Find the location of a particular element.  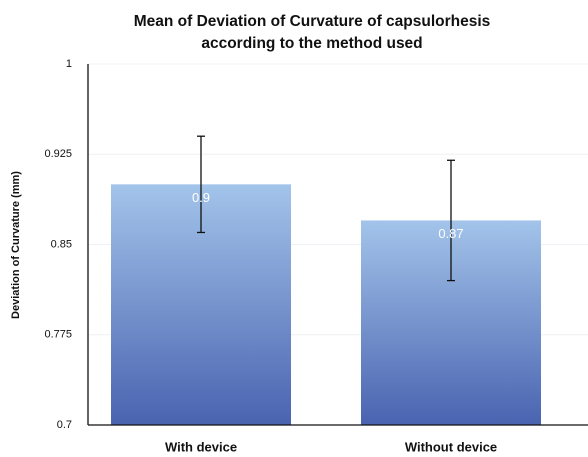

y-tick-label: 0.7 is located at coordinates (64, 425).